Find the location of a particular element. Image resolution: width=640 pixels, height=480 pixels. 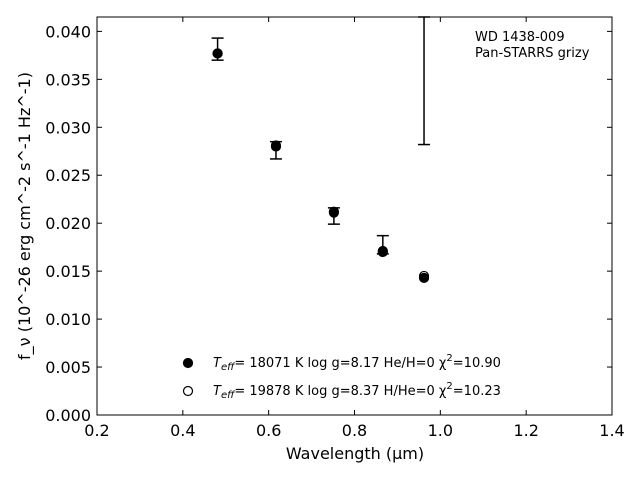

x-tick-label-1: 0.4 is located at coordinates (182, 430).